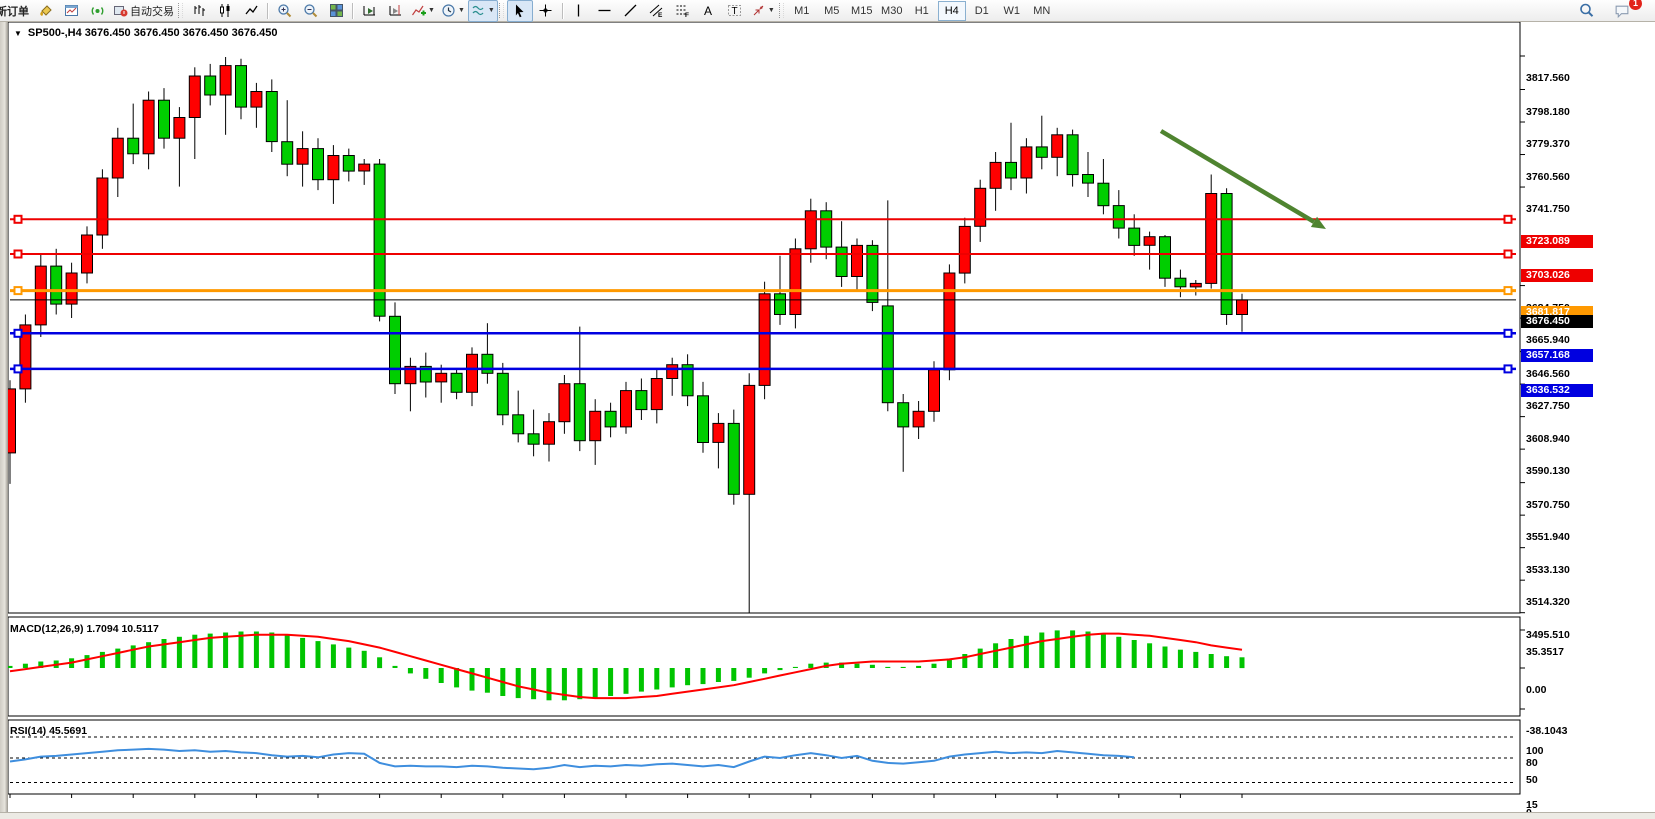 The image size is (1655, 819). I want to click on zoom-out-icon, so click(310, 11).